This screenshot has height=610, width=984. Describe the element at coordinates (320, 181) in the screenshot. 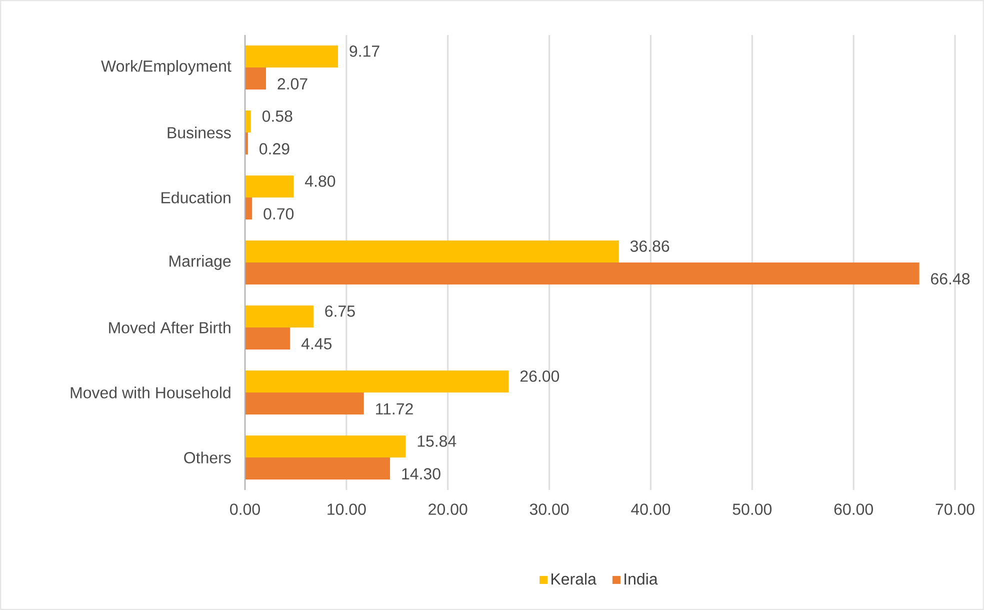

I see `data-label: 4.80` at that location.